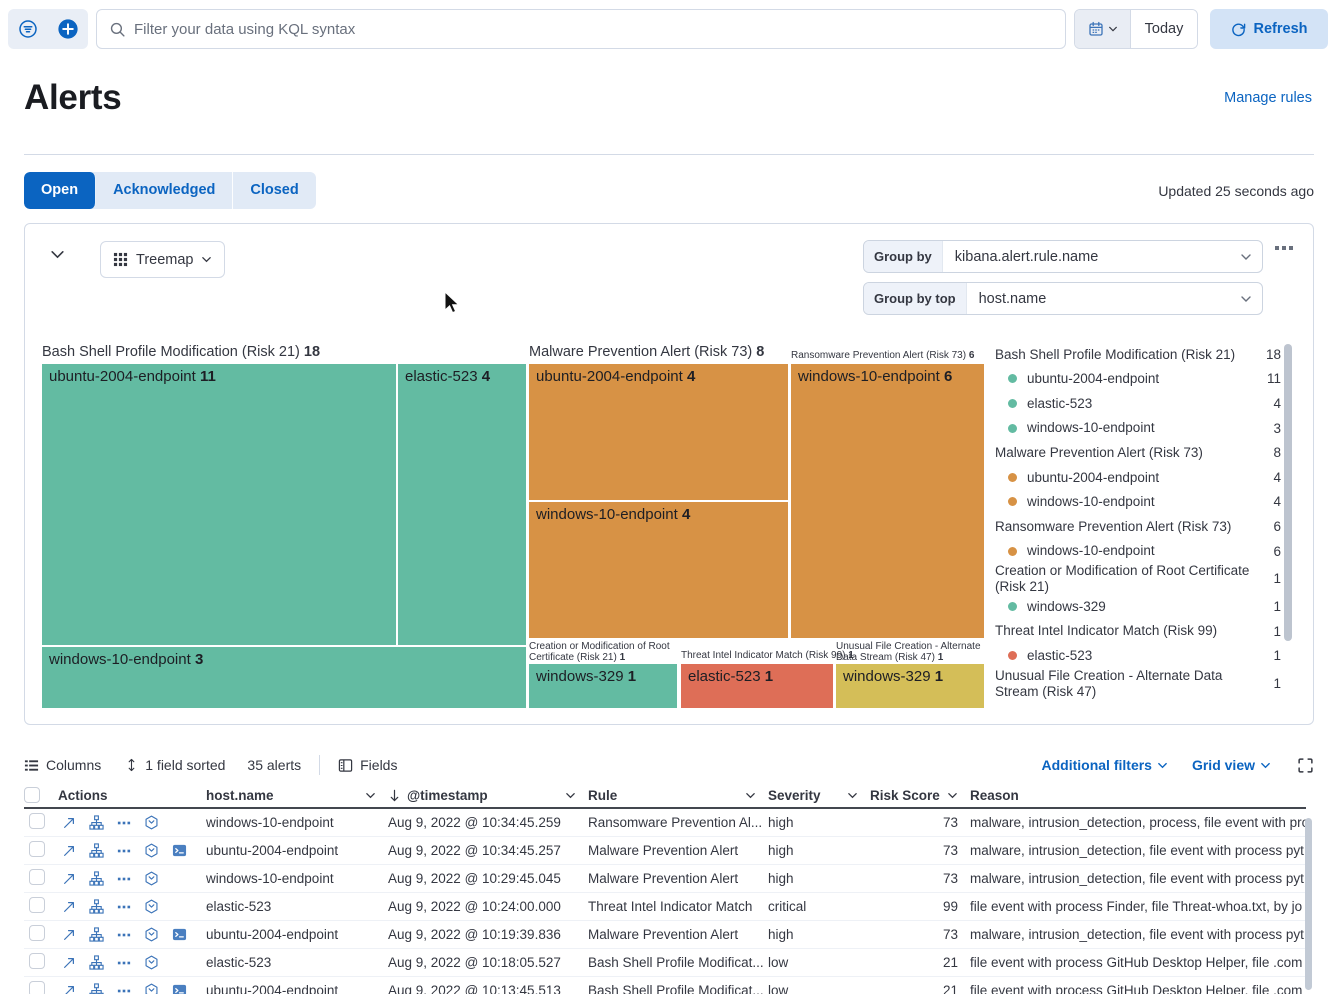 The height and width of the screenshot is (994, 1338). Describe the element at coordinates (1105, 765) in the screenshot. I see `additional-filters-button: Additional filters` at that location.